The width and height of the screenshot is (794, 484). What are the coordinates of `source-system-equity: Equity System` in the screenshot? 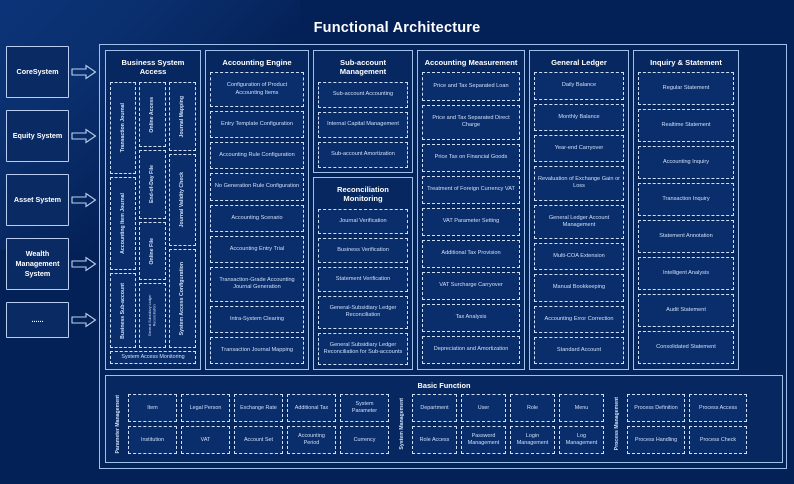 It's located at (37, 136).